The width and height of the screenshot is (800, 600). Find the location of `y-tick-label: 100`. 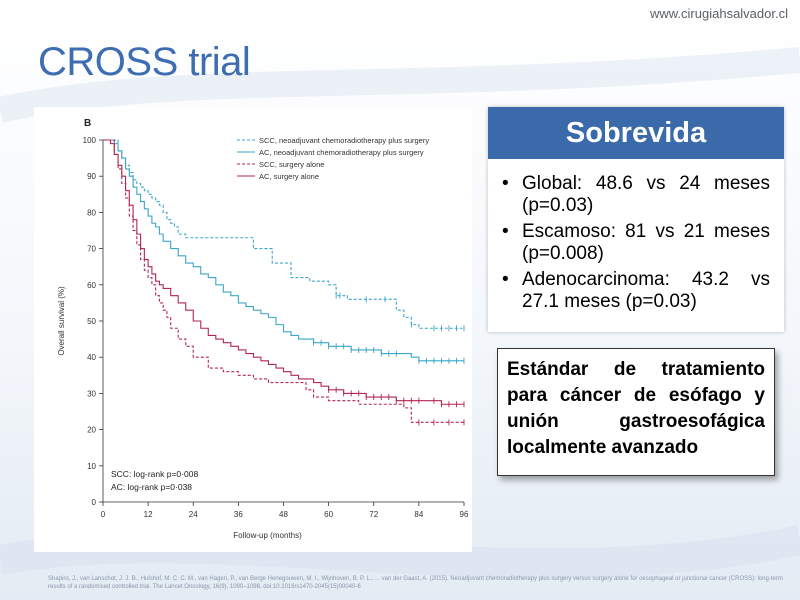

y-tick-label: 100 is located at coordinates (90, 140).